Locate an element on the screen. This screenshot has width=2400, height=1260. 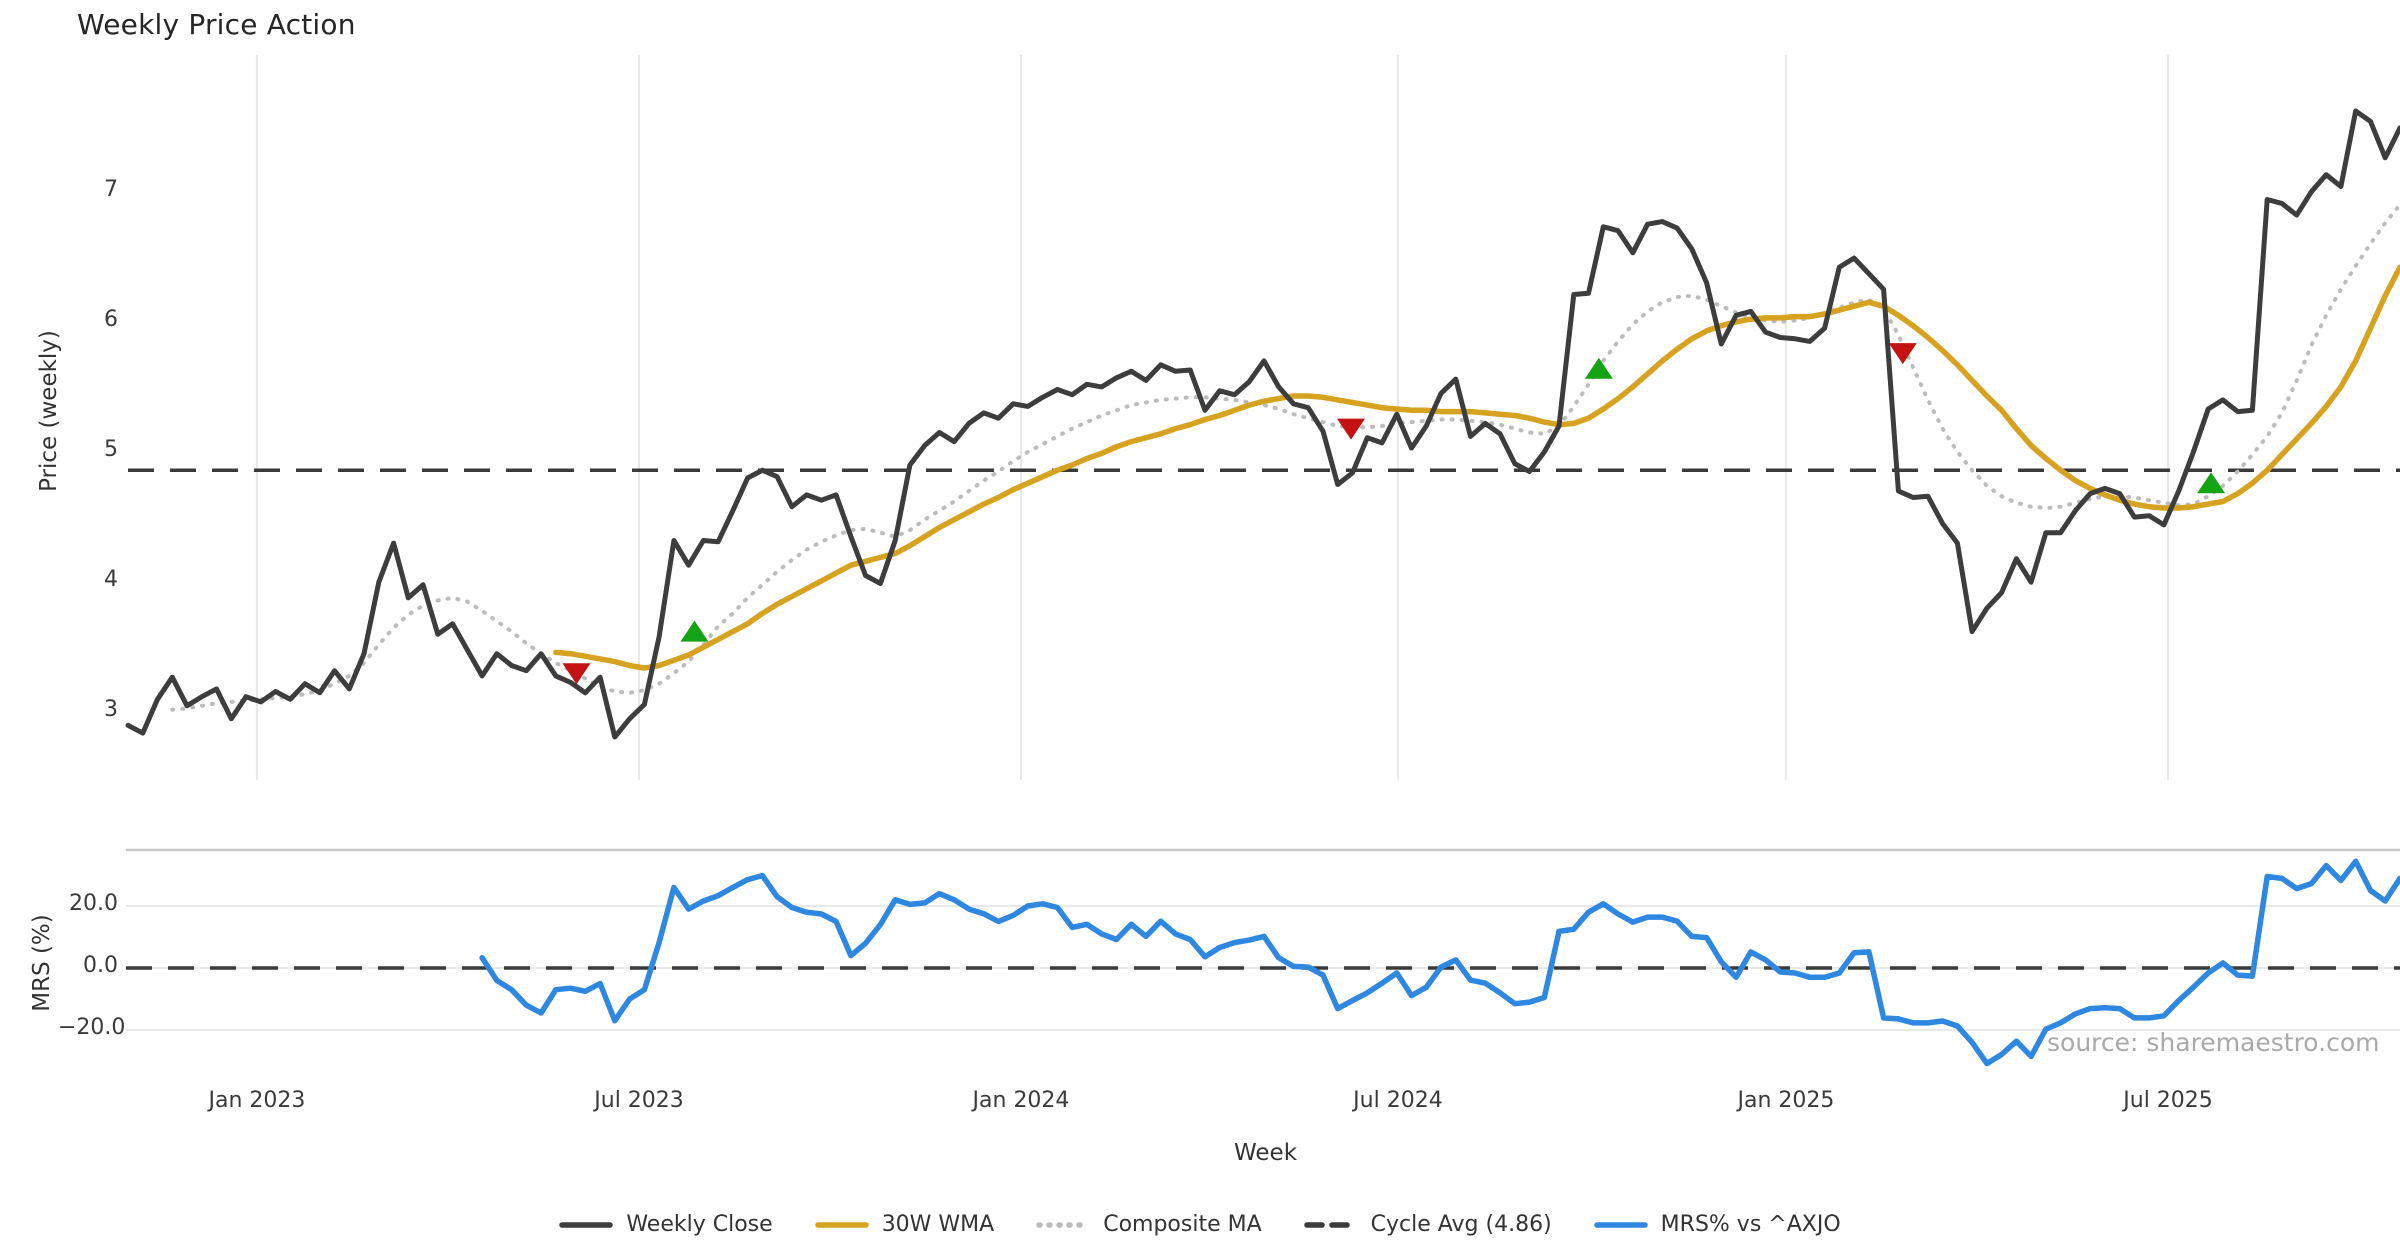
legend-item: 30W WMA is located at coordinates (904, 1224).